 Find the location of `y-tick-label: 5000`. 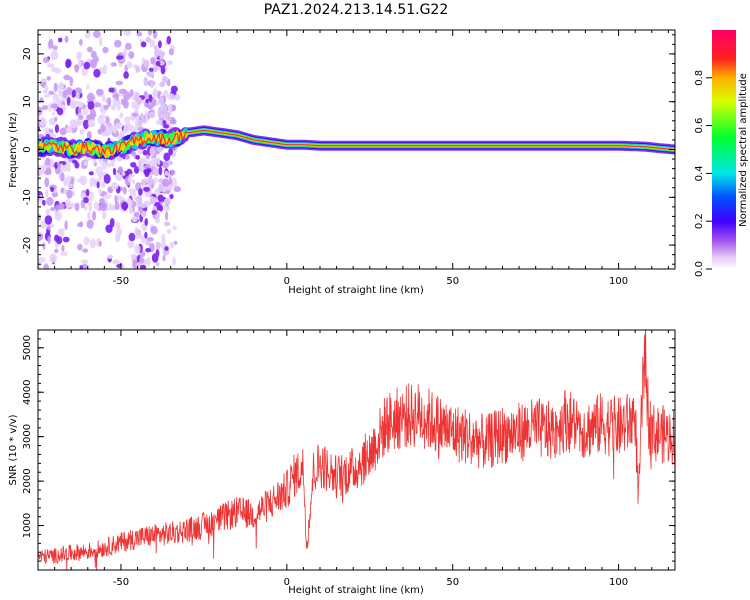

y-tick-label: 5000 is located at coordinates (27, 347).